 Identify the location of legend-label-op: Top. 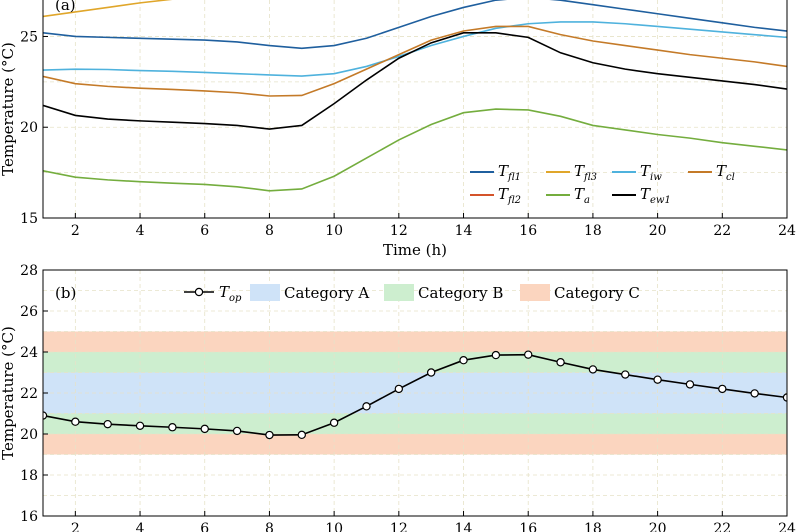
(230, 293).